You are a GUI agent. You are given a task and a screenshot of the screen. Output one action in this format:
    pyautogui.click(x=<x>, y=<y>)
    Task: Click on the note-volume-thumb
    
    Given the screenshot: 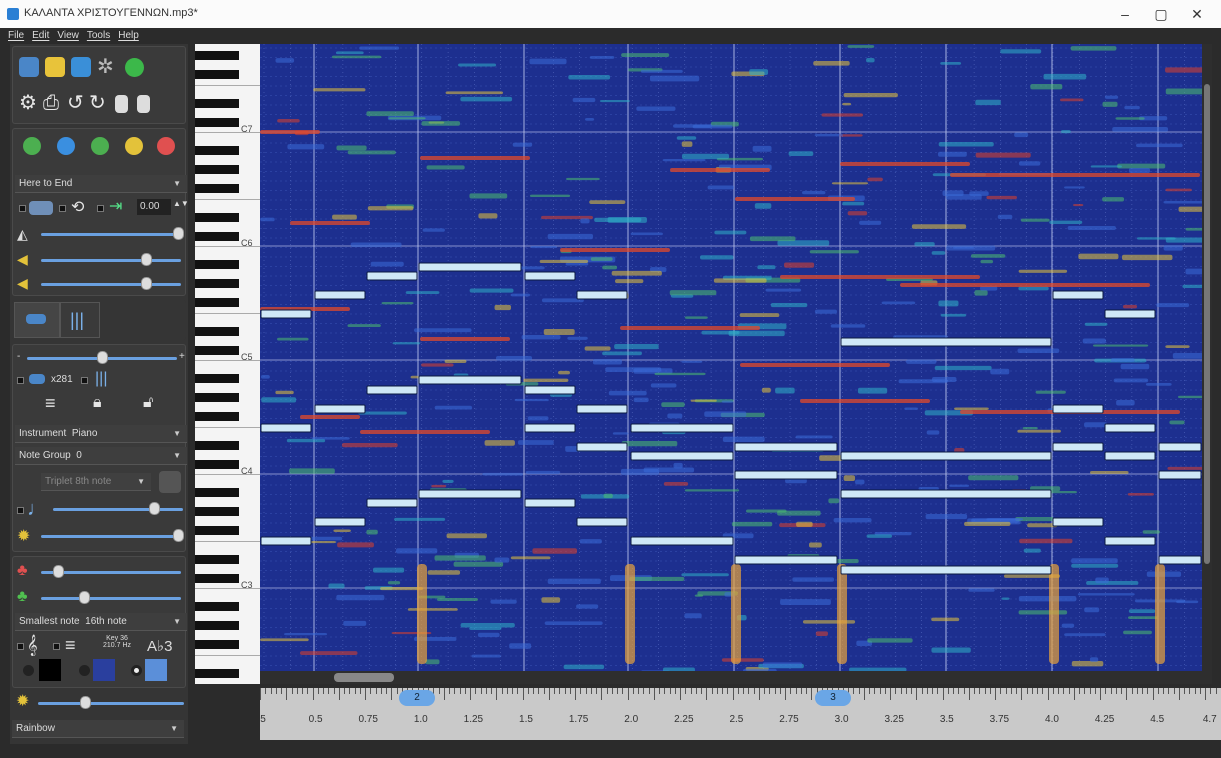 What is the action you would take?
    pyautogui.click(x=146, y=283)
    